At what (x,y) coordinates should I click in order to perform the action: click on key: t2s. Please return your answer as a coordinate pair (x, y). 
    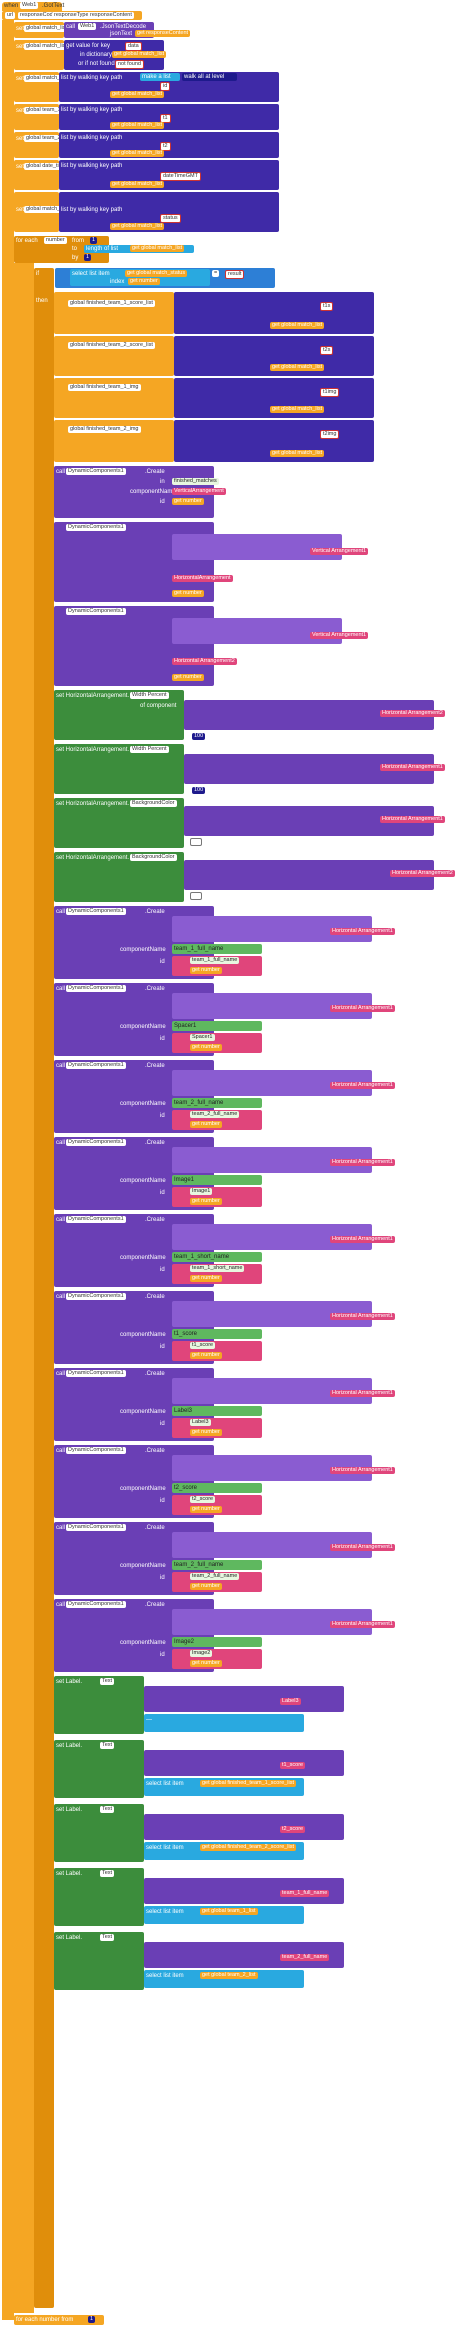
    Looking at the image, I should click on (327, 350).